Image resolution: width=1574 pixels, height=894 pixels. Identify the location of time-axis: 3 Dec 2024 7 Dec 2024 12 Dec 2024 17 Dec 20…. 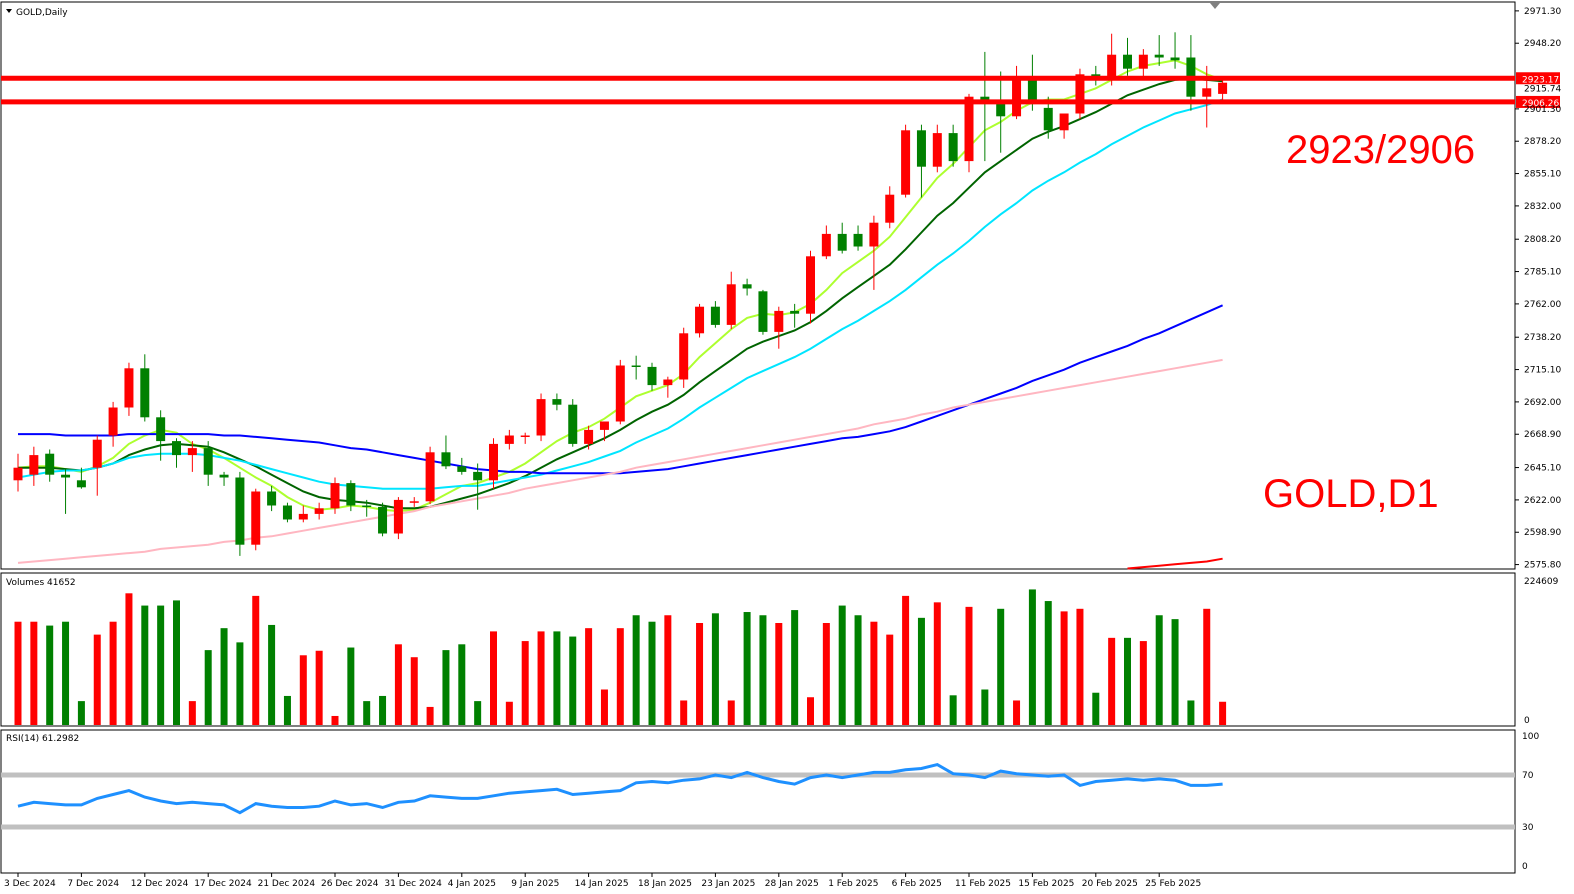
(602, 881).